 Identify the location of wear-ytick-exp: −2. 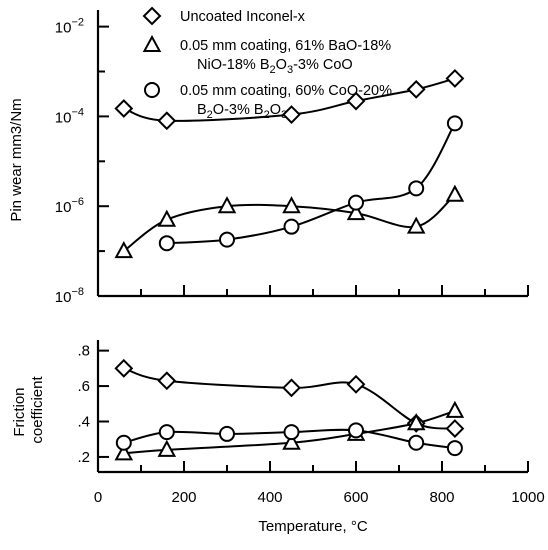
(77, 23).